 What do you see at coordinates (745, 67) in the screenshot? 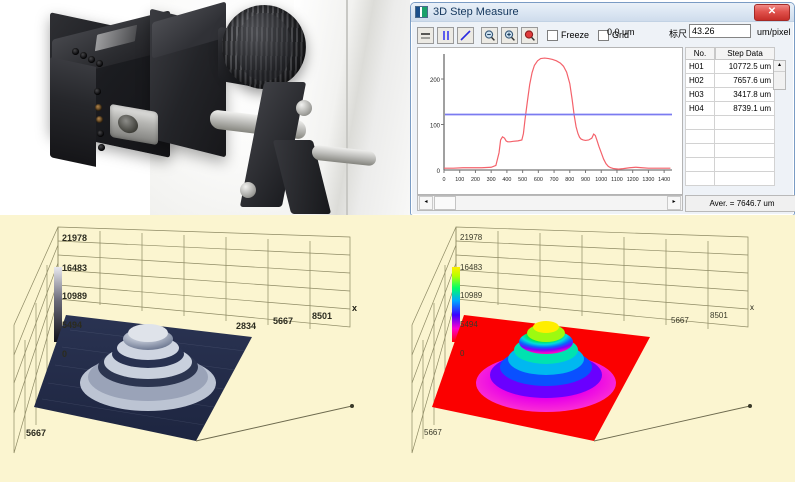
I see `cell-step-data: 10772.5 um` at bounding box center [745, 67].